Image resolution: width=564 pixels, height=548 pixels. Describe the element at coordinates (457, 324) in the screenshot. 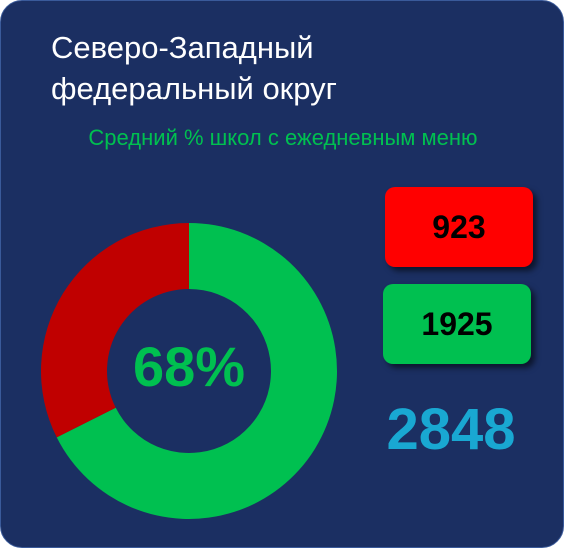

I see `value-box: 1925` at that location.